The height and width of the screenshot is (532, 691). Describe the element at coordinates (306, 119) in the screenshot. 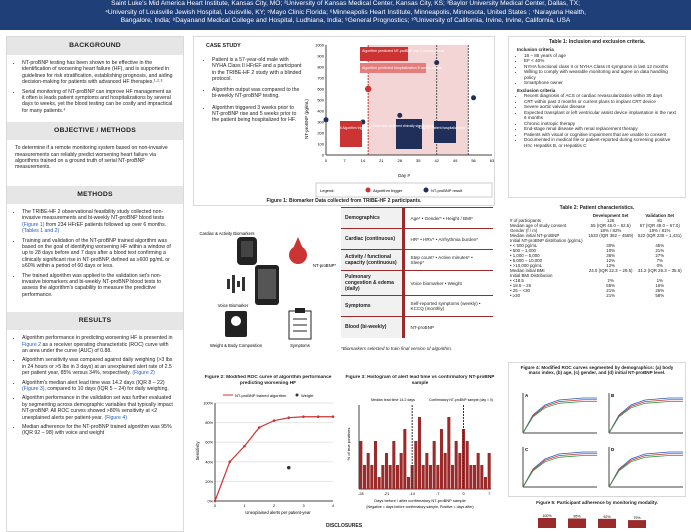

I see `case-y-label: NT-proBNP (pg/mL)` at that location.